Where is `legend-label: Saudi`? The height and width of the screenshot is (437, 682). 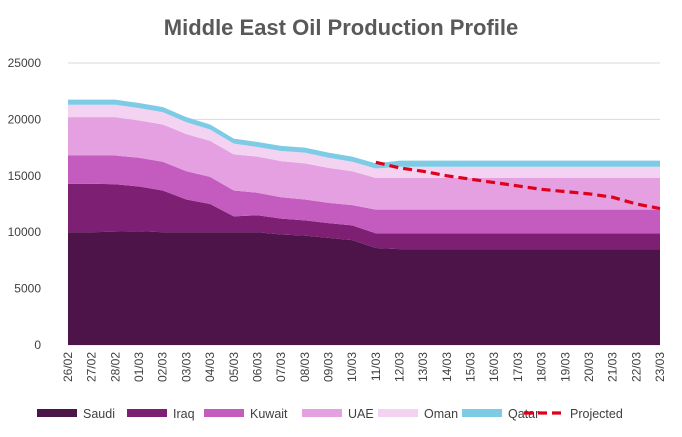 legend-label: Saudi is located at coordinates (99, 414).